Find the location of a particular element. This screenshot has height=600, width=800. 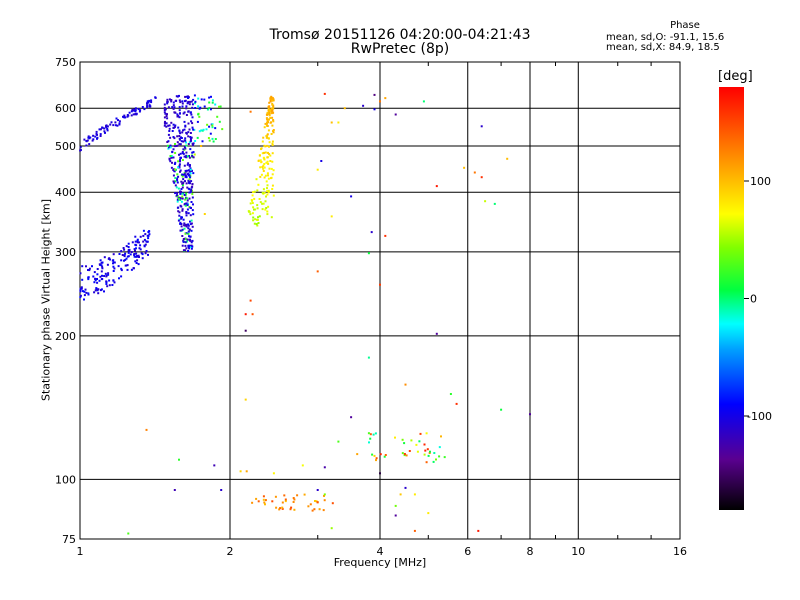

chart-subtitle: RwPretec (8p) is located at coordinates (400, 49).